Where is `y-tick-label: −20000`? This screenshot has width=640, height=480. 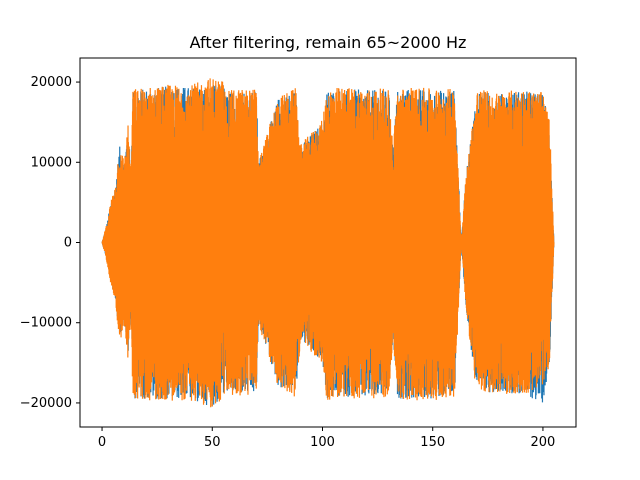
y-tick-label: −20000 is located at coordinates (46, 403).